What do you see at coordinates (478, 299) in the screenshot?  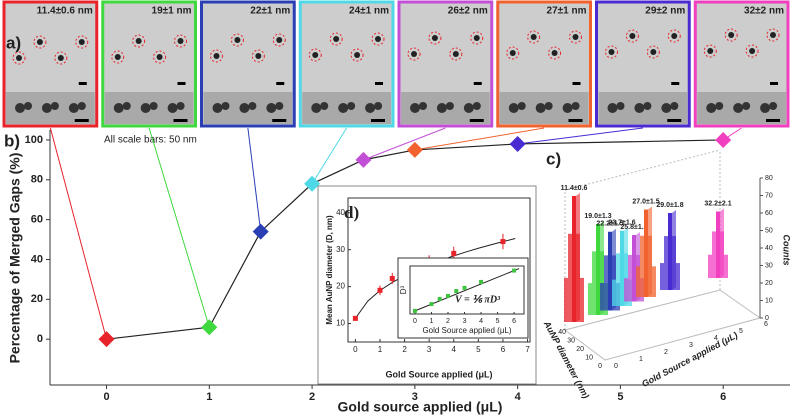 I see `formula: V = ⅙ πD³` at bounding box center [478, 299].